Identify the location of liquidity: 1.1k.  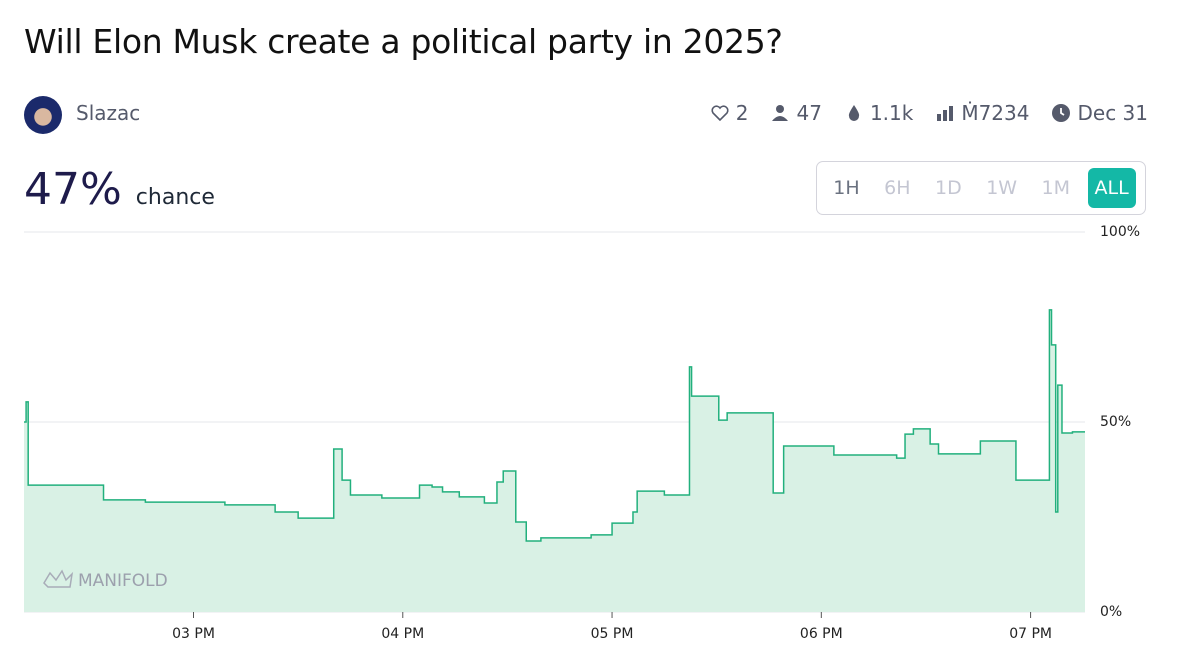
(878, 113).